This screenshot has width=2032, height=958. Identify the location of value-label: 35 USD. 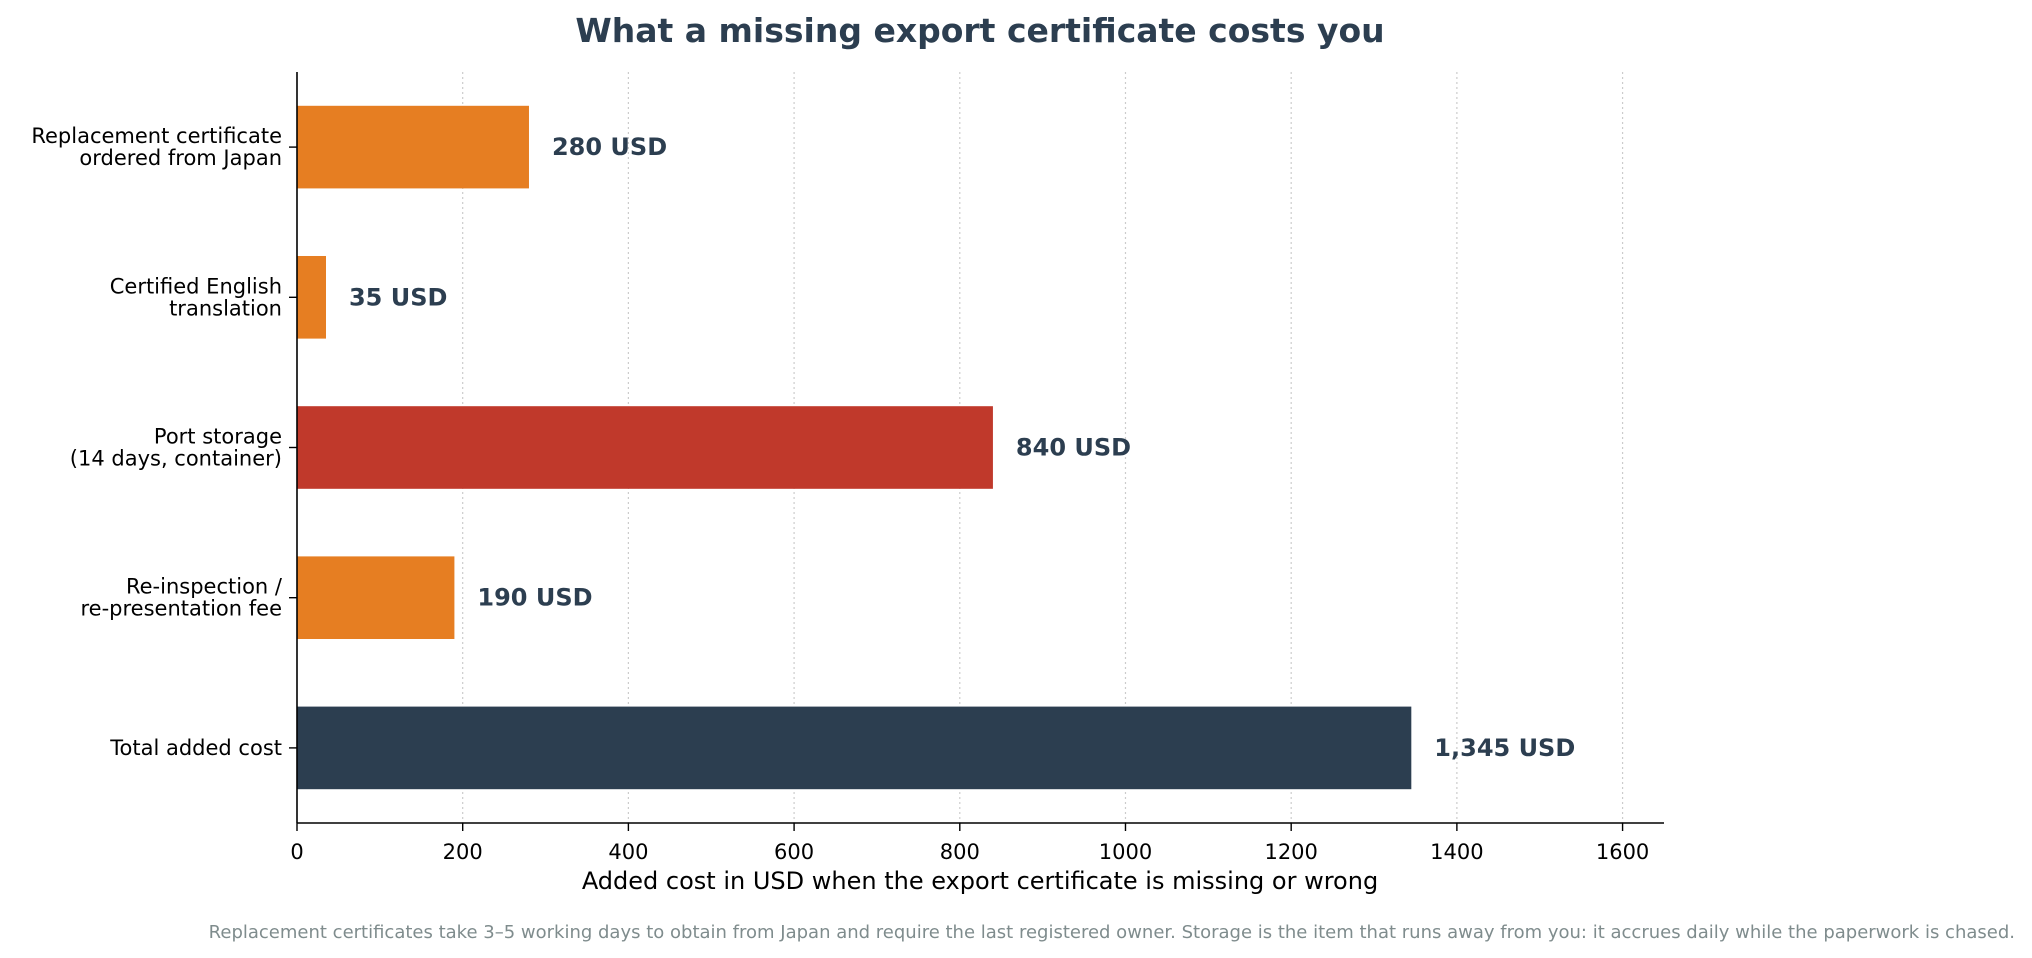
(398, 297).